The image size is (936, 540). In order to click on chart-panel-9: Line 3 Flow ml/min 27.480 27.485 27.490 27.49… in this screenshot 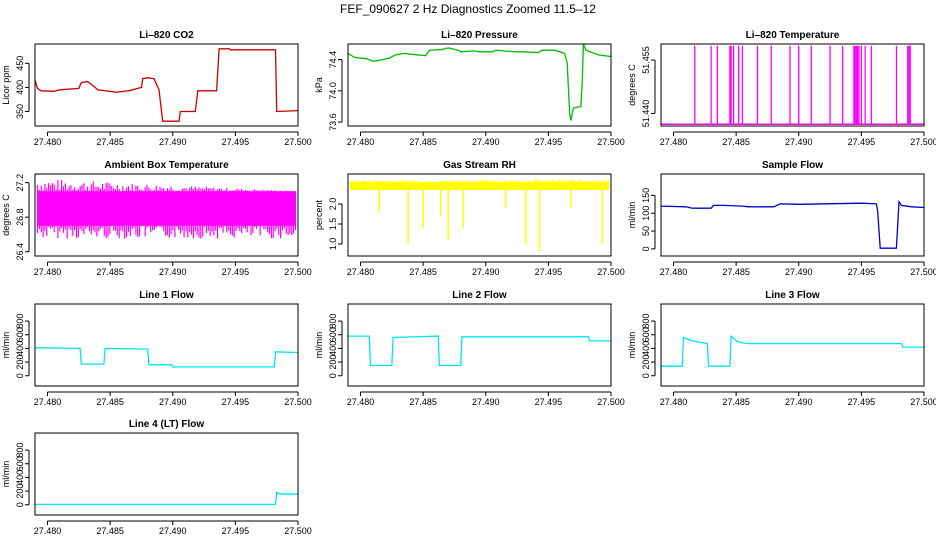, I will do `click(781, 348)`.